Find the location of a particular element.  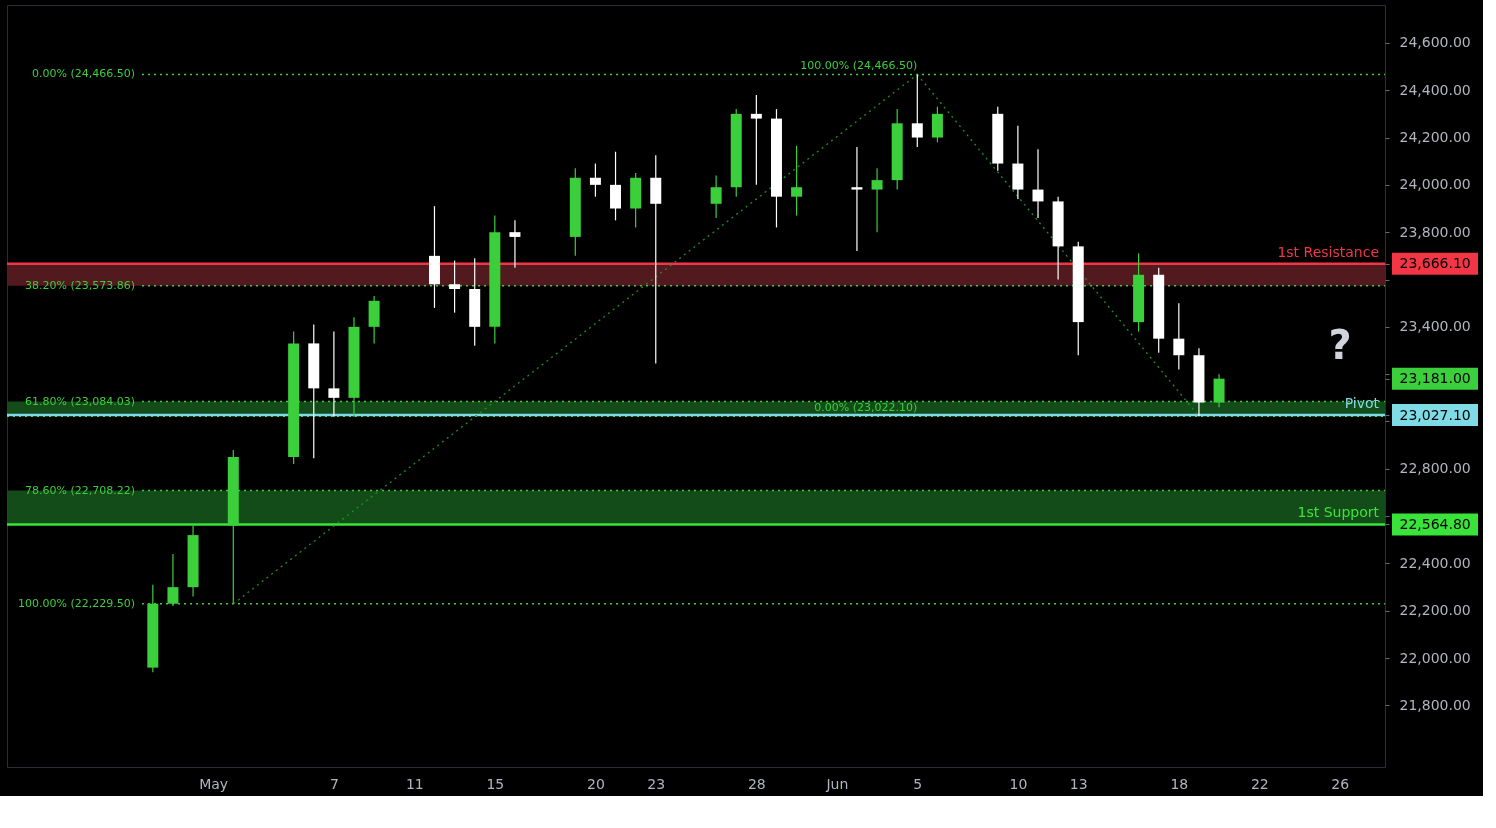

x-tick-label: 7 is located at coordinates (334, 783).